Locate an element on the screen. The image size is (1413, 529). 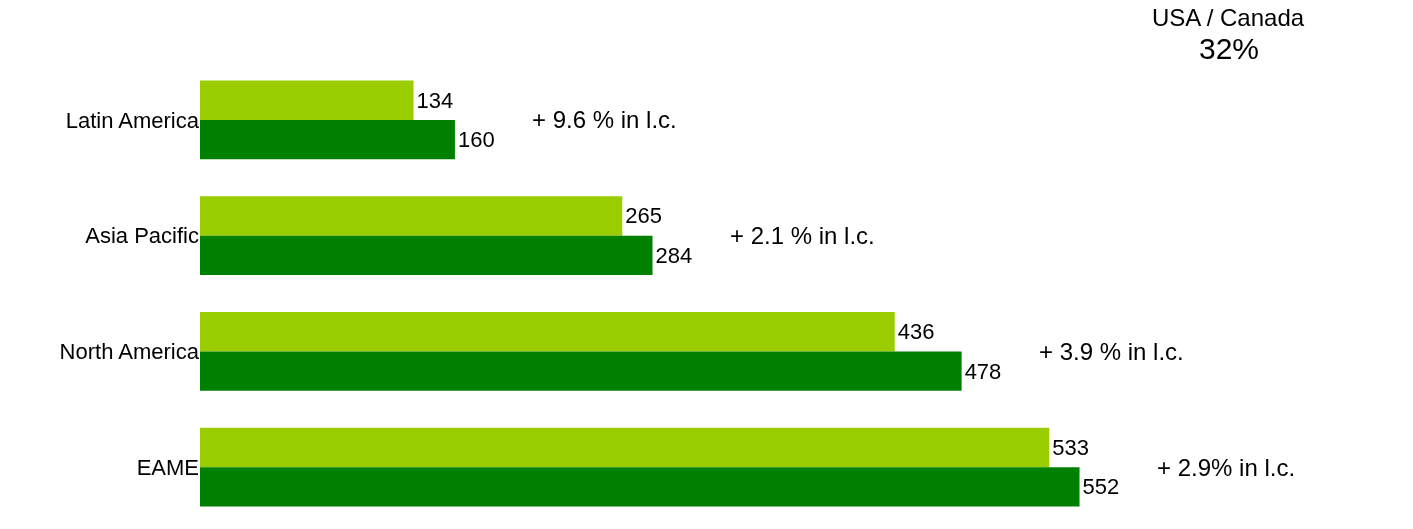
data-label: 436 is located at coordinates (916, 332).